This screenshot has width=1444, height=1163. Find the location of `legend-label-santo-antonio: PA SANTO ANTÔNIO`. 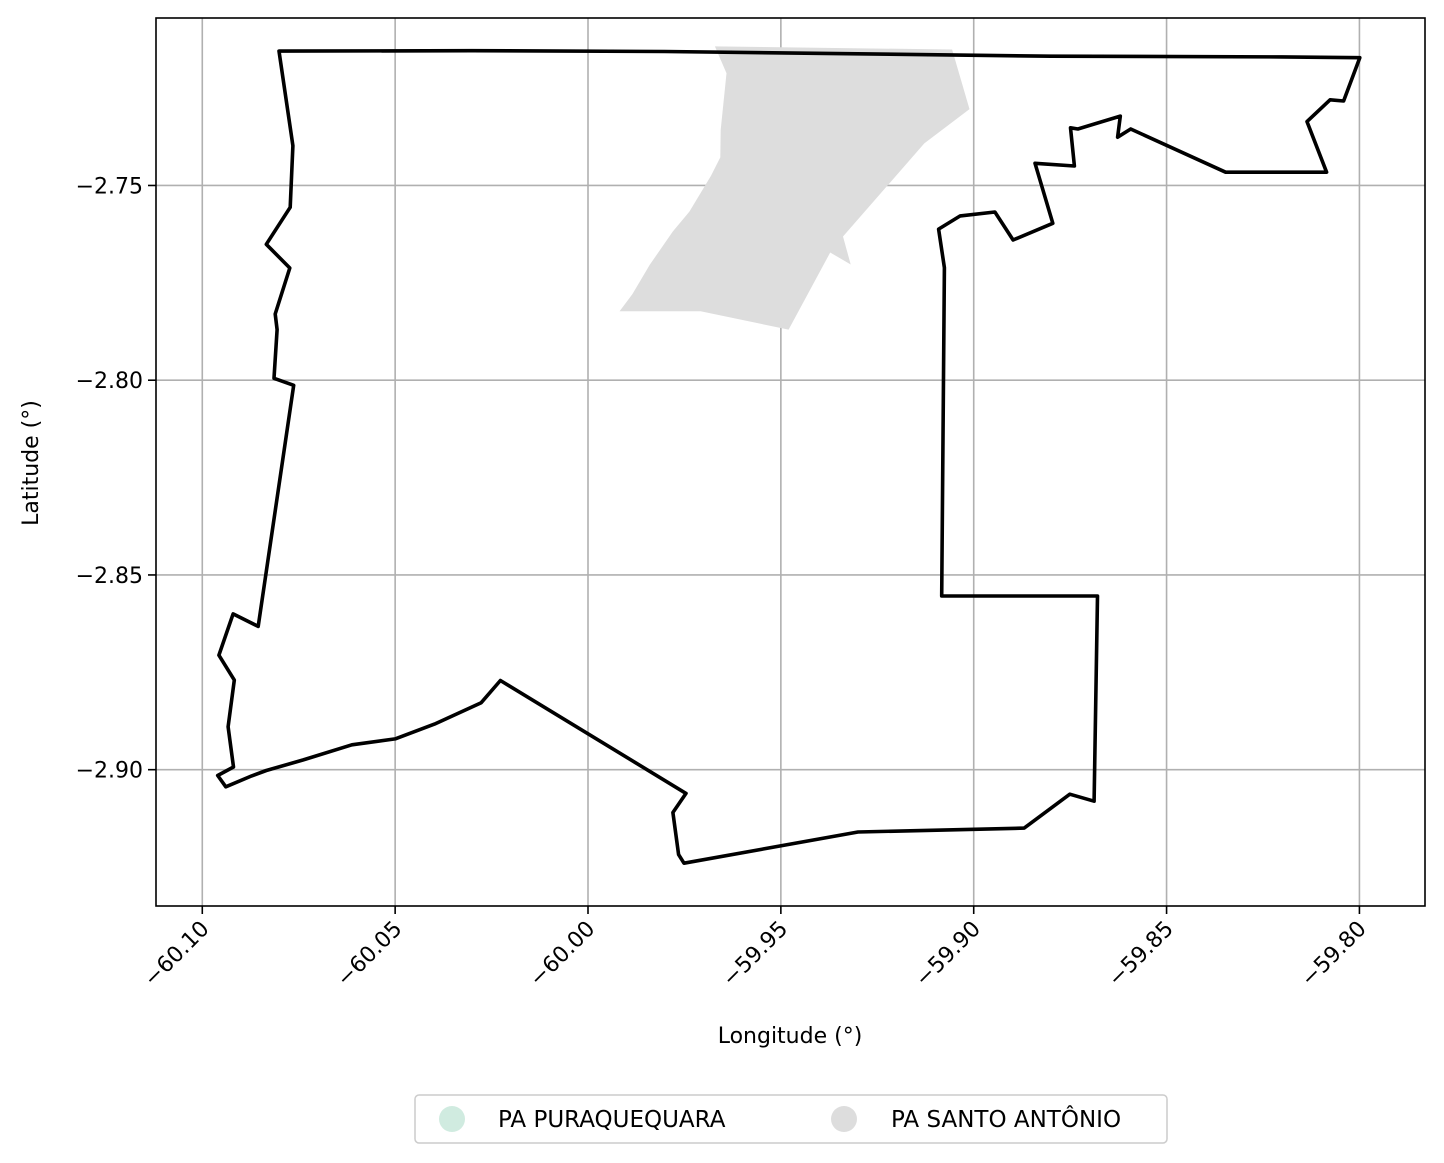

legend-label-santo-antonio: PA SANTO ANTÔNIO is located at coordinates (1006, 1119).